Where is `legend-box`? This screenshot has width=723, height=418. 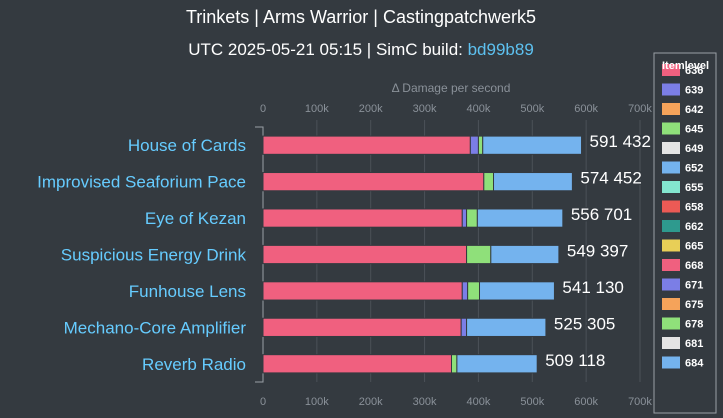
legend-box is located at coordinates (685, 233).